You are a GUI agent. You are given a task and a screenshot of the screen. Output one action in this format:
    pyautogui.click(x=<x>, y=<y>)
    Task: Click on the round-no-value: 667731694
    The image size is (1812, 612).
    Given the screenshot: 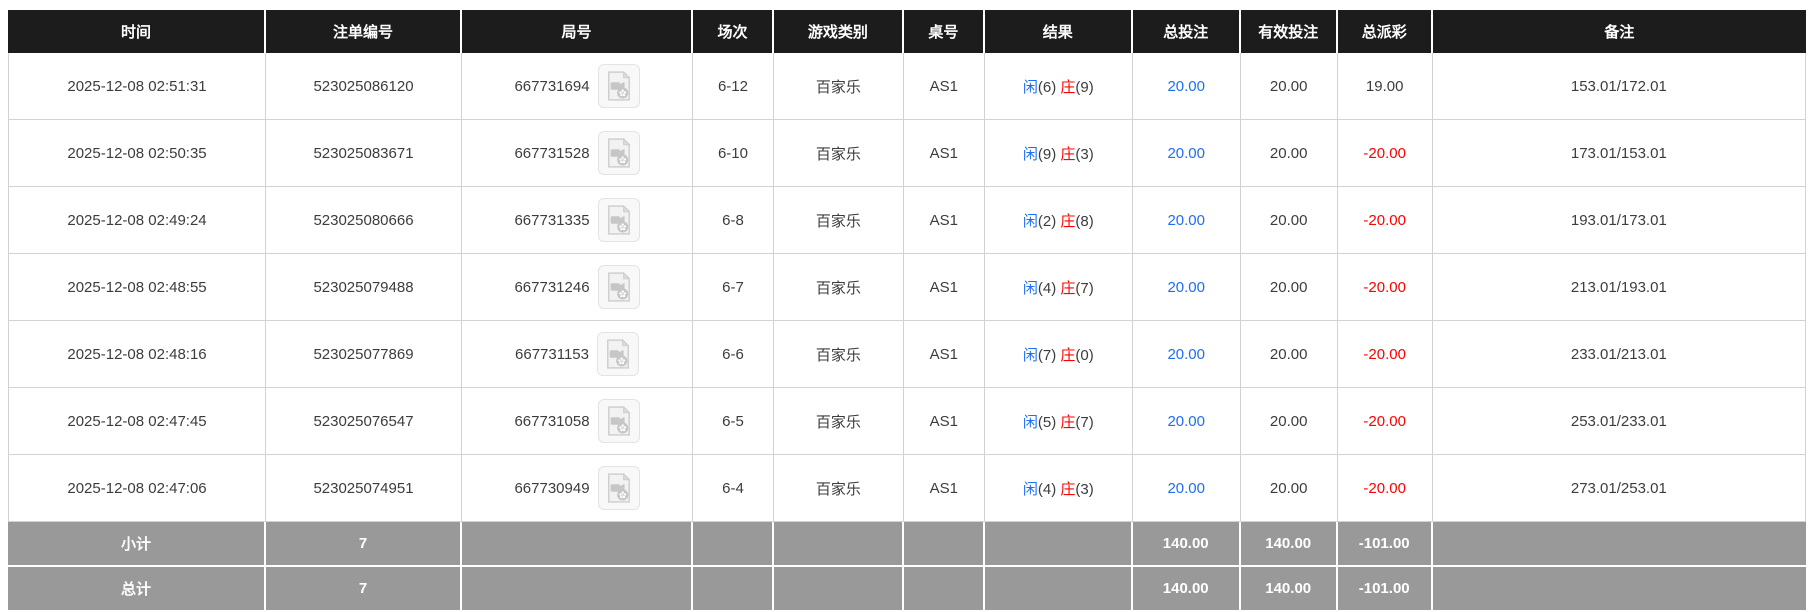 What is the action you would take?
    pyautogui.click(x=552, y=86)
    